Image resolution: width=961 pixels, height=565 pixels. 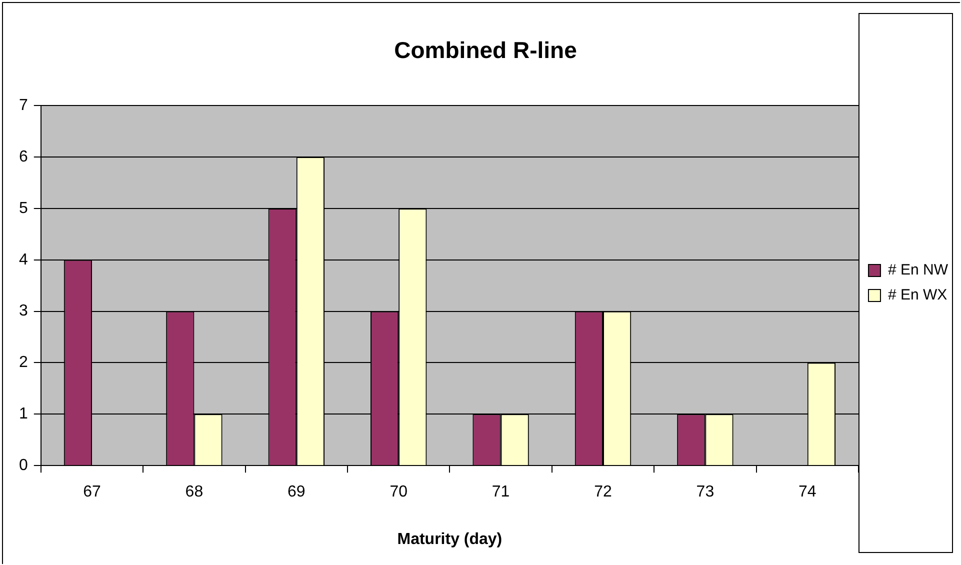 What do you see at coordinates (92, 492) in the screenshot?
I see `x-tick-label: 67` at bounding box center [92, 492].